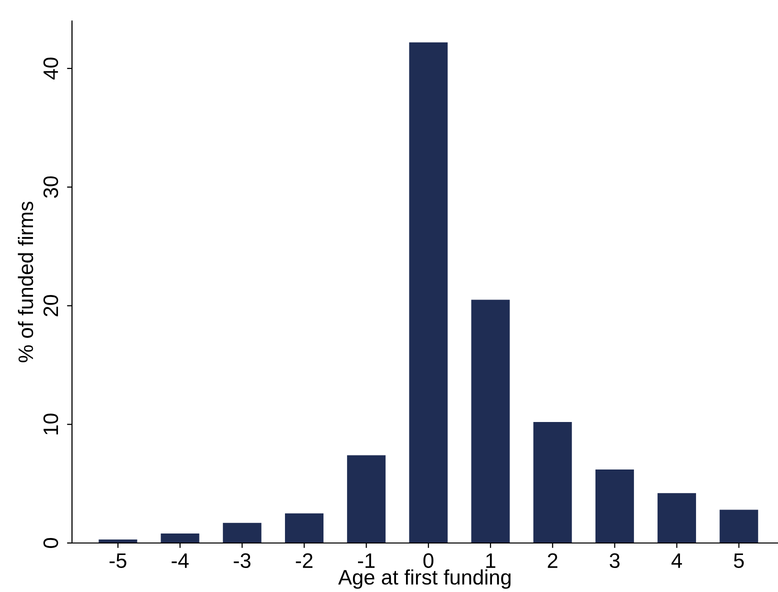  Describe the element at coordinates (180, 560) in the screenshot. I see `x-tick-label: -4` at that location.